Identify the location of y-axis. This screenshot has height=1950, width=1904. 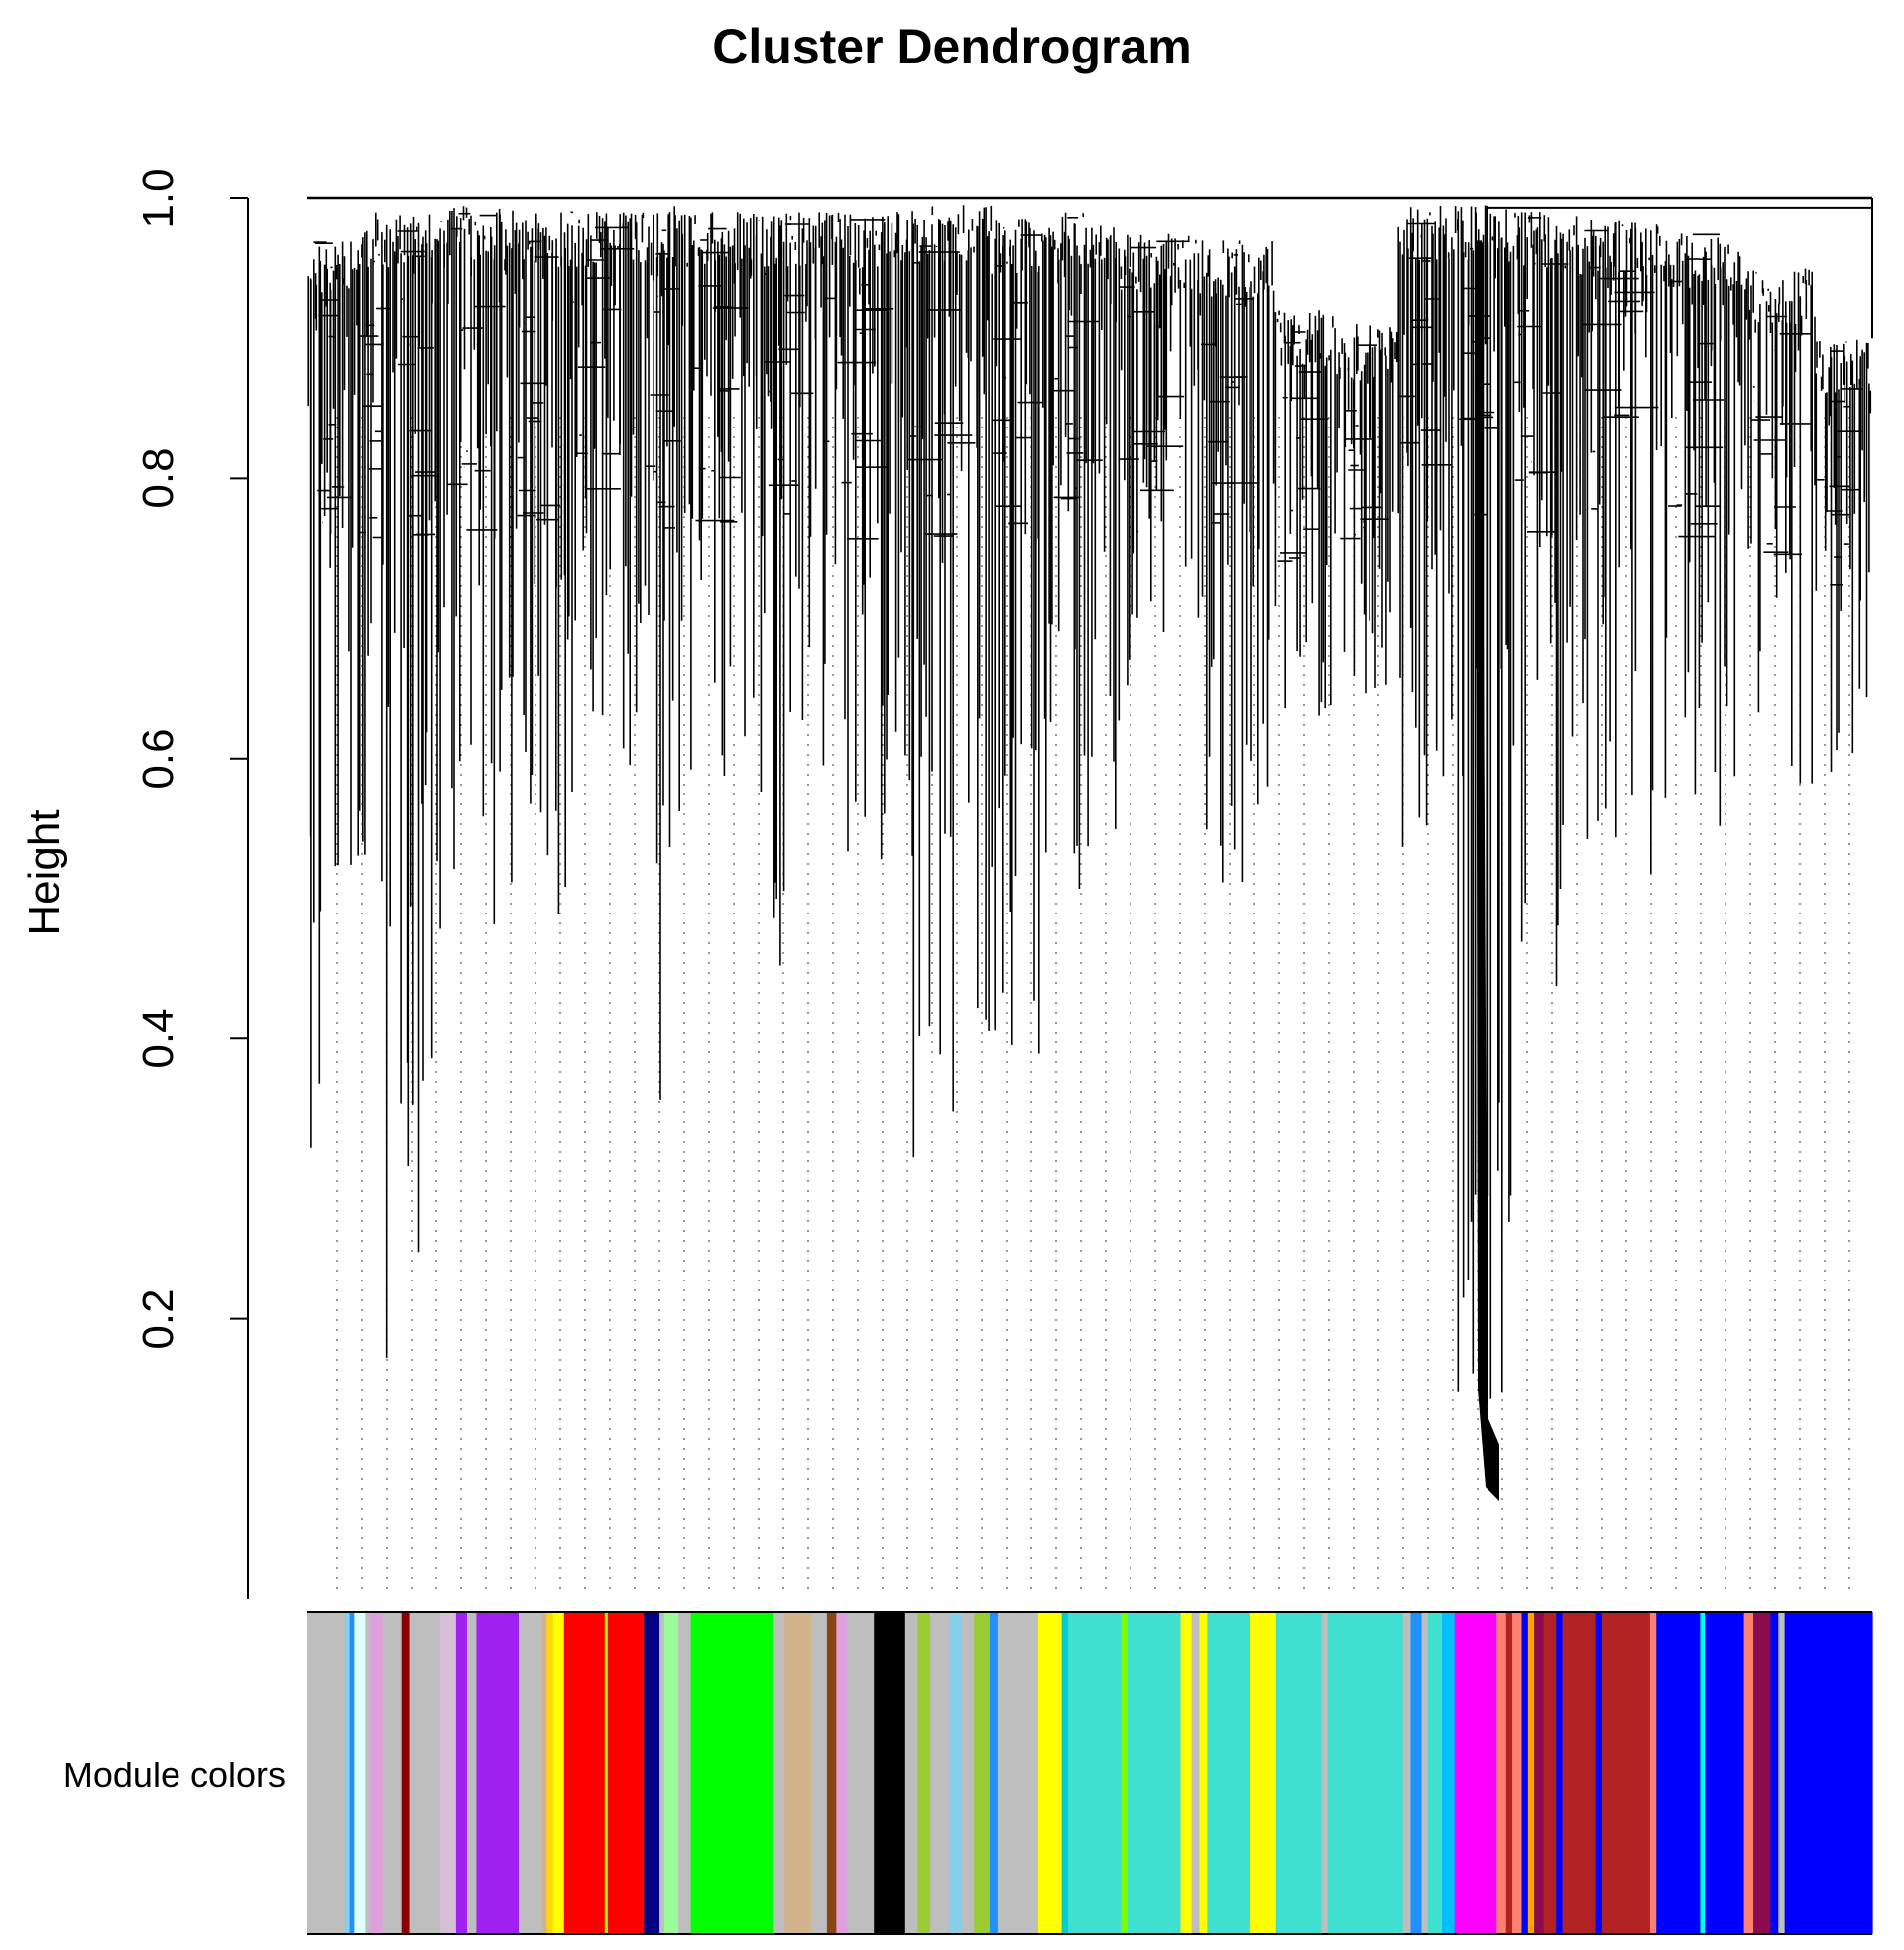
(239, 898).